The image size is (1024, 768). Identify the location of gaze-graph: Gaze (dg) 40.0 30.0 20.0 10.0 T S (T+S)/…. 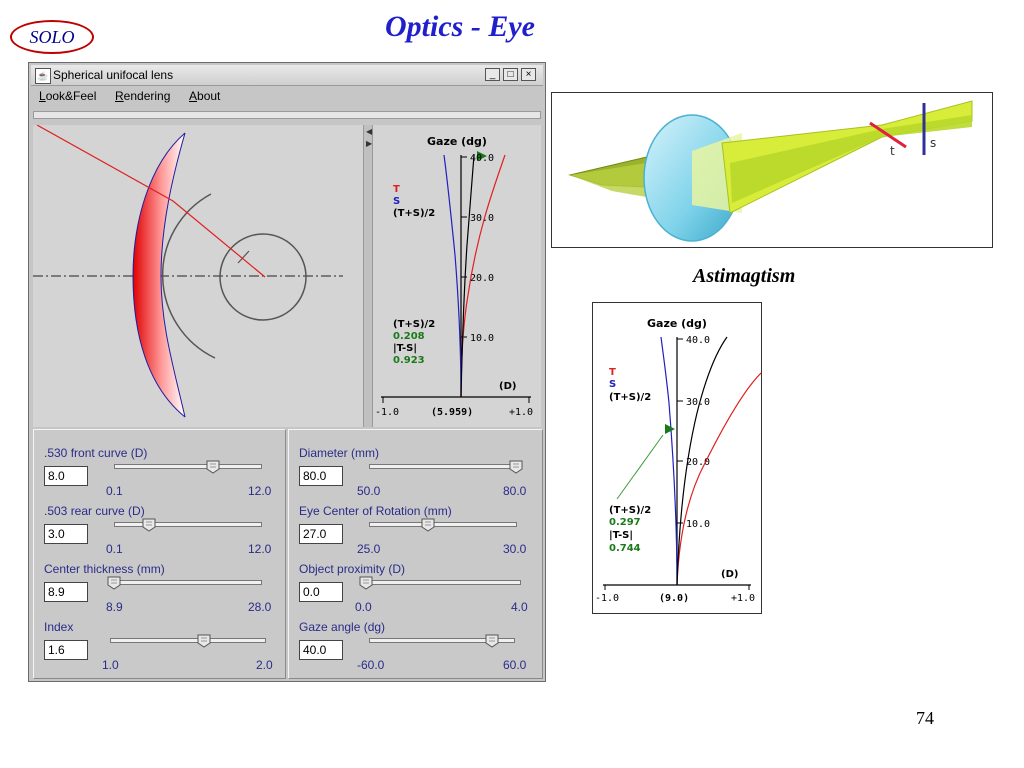
(454, 276).